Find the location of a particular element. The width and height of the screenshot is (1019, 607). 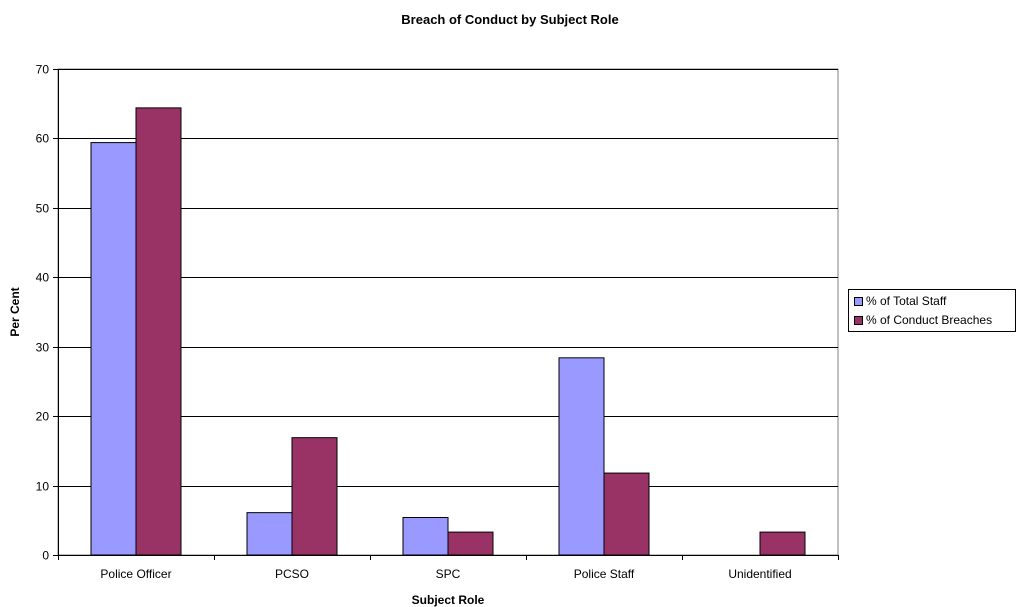

y-tick-label: 40 is located at coordinates (43, 278).